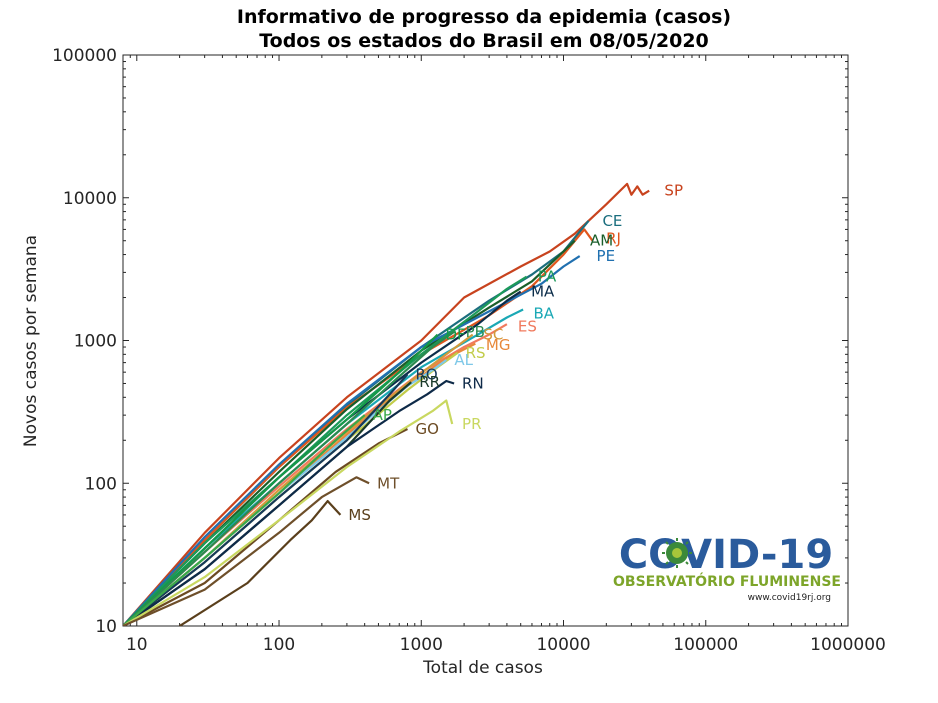 Image resolution: width=938 pixels, height=703 pixels. I want to click on series-label-am: AM, so click(601, 241).